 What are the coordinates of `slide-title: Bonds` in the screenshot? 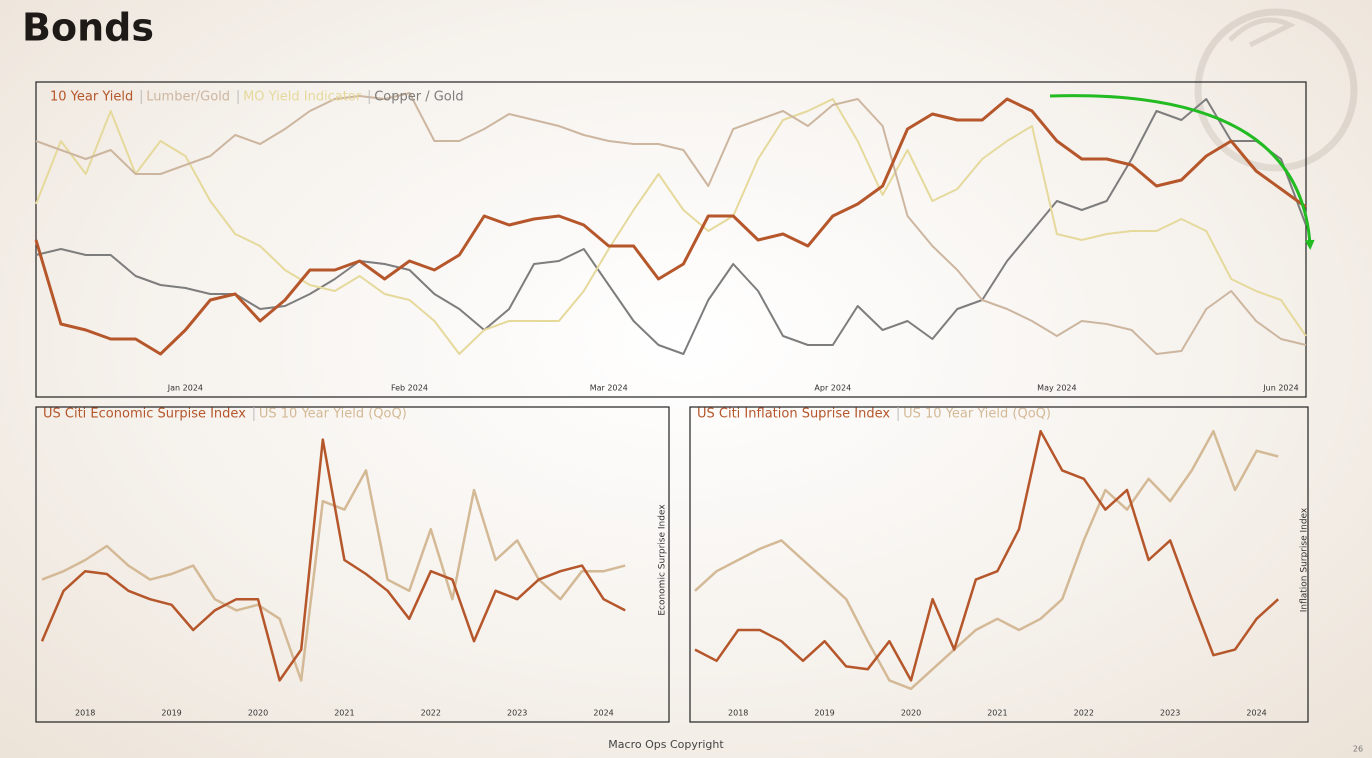 It's located at (88, 28).